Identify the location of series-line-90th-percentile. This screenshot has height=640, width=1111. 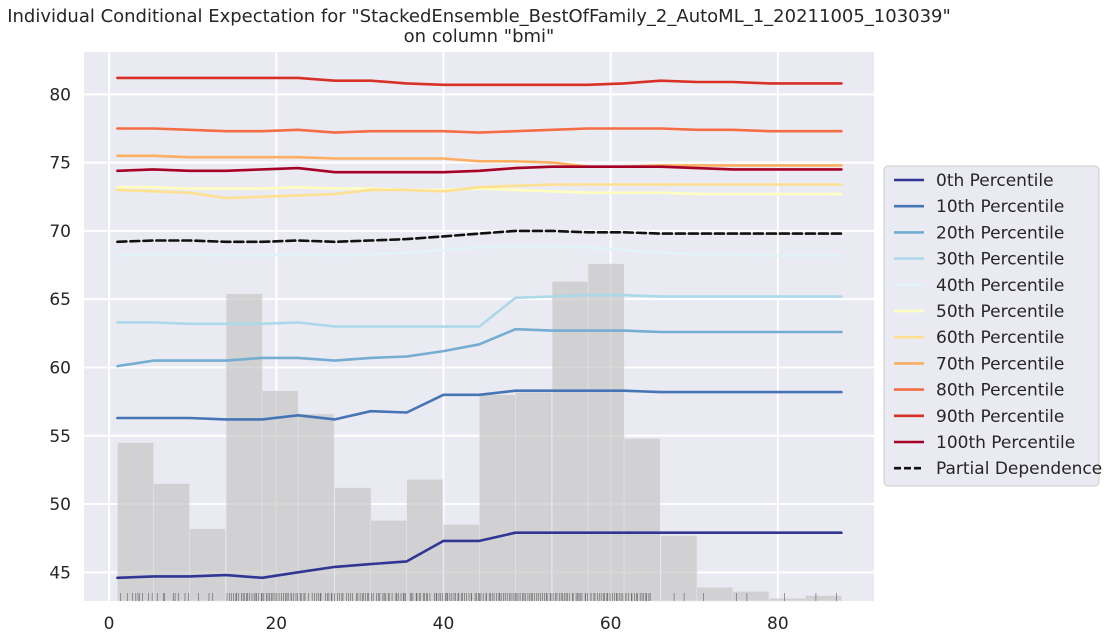
(479, 81).